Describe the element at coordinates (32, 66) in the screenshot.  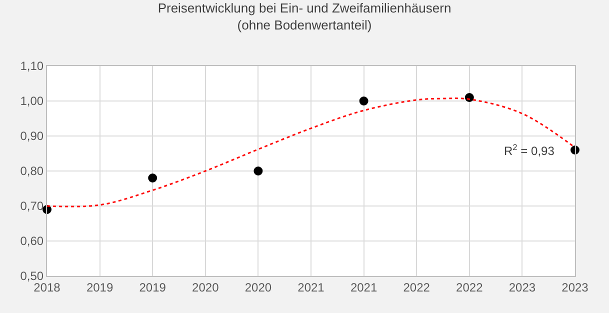
I see `y-tick-label: 1,10` at that location.